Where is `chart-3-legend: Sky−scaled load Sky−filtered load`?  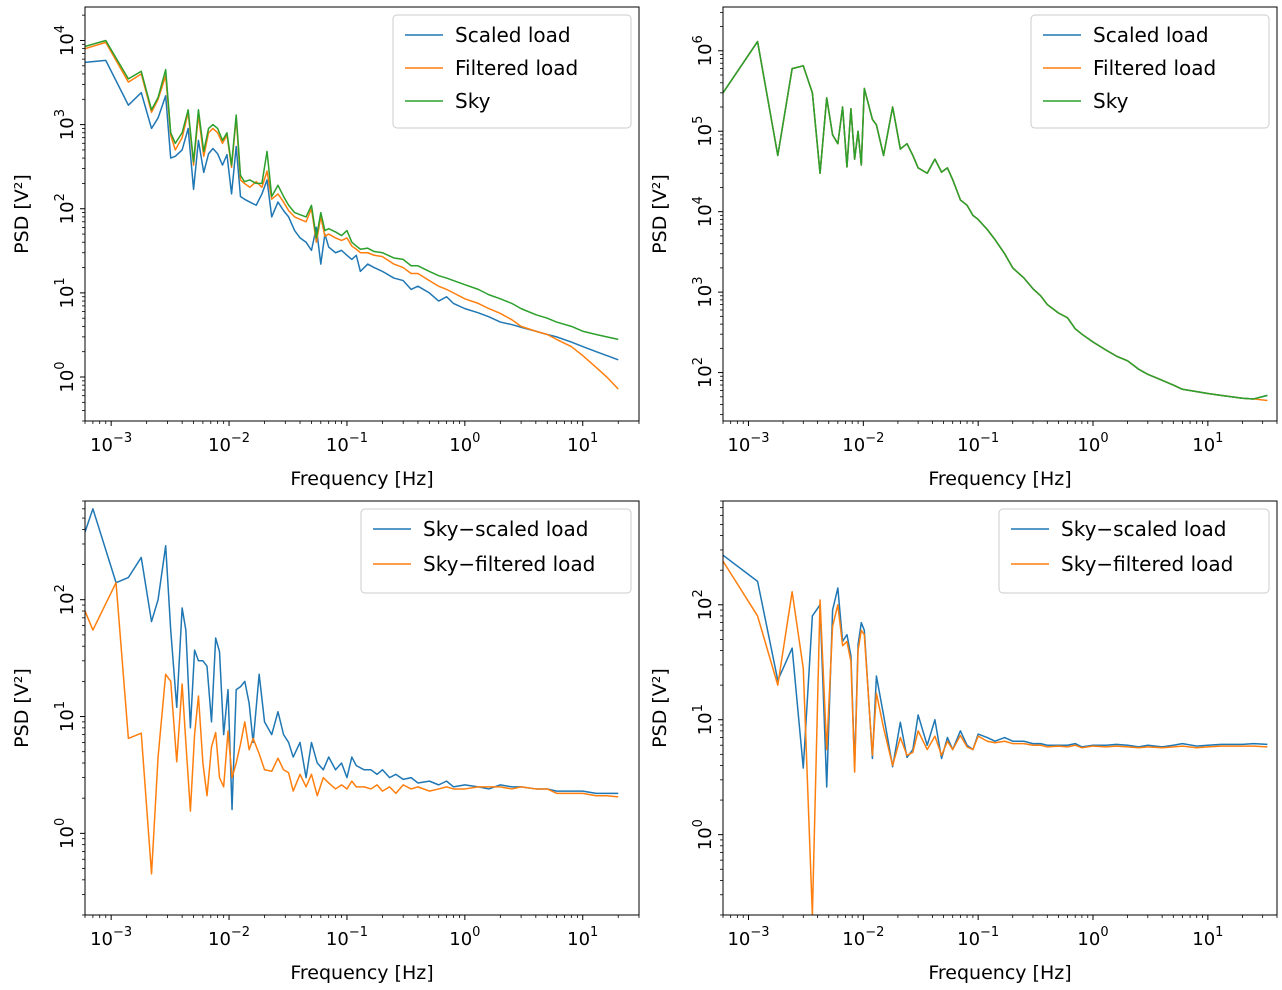
chart-3-legend: Sky−scaled load Sky−filtered load is located at coordinates (1134, 551).